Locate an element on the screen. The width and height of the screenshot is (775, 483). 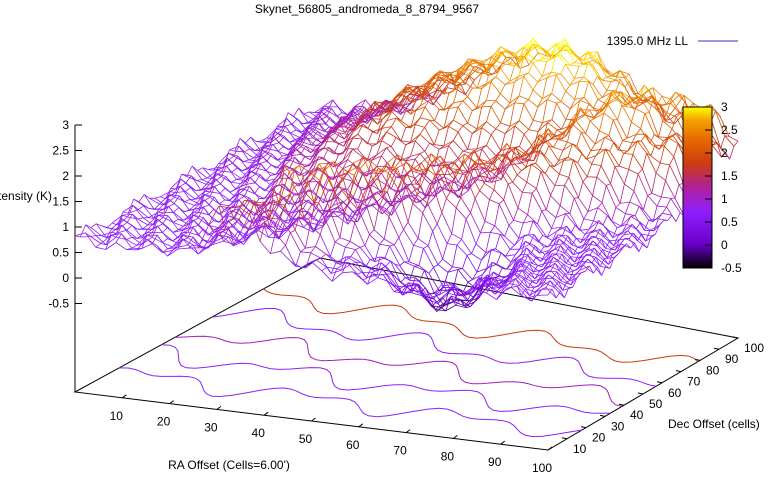
x-tick-mark is located at coordinates (124, 396).